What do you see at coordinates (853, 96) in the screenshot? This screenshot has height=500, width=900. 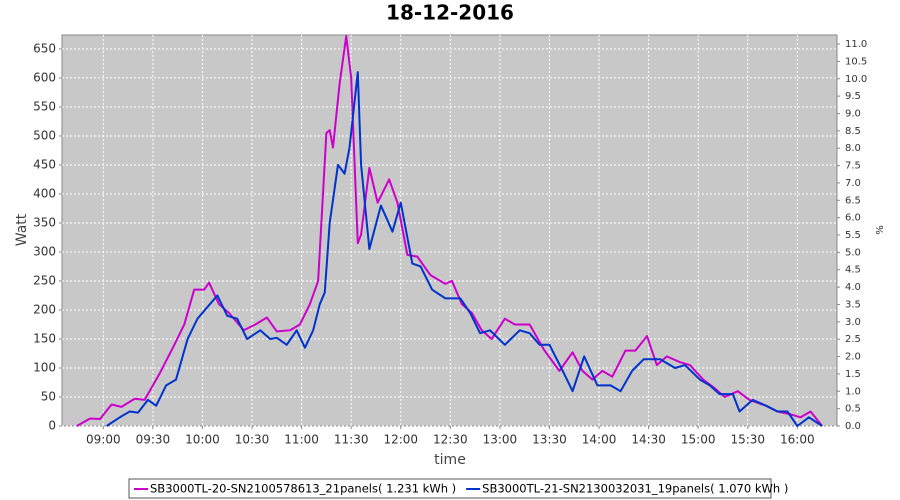 I see `y2-tick-label: 9.5` at bounding box center [853, 96].